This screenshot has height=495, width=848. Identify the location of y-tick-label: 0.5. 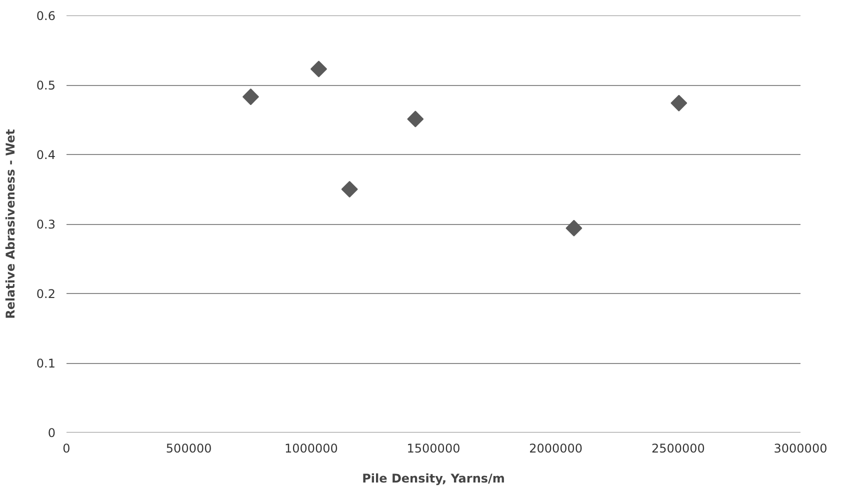
(46, 85).